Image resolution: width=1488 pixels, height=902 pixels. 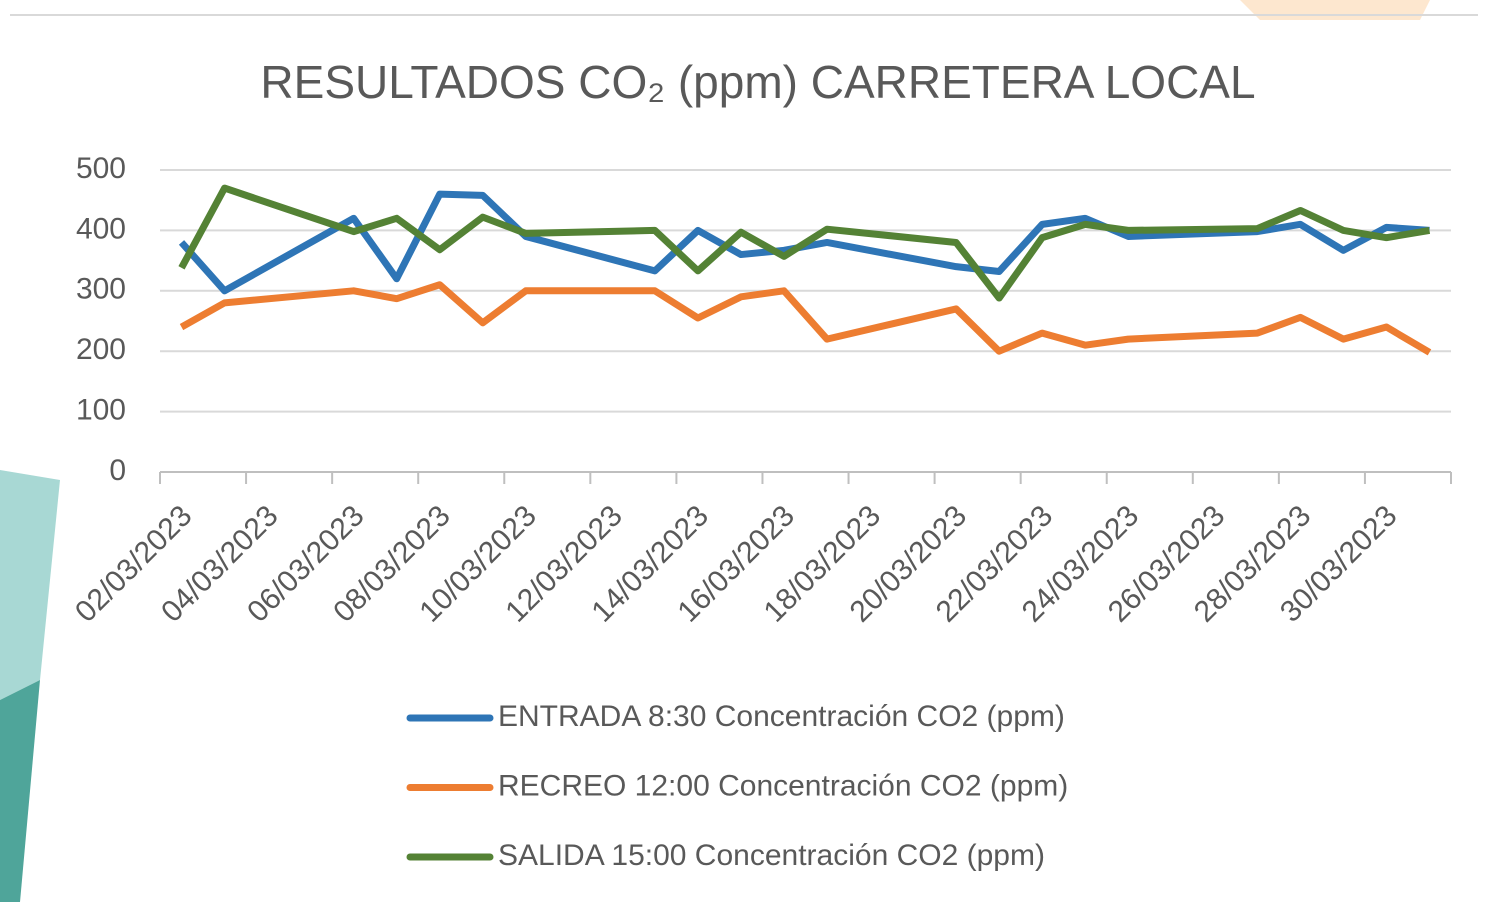 What do you see at coordinates (781, 716) in the screenshot?
I see `legend-label: ENTRADA 8:30 Concentración CO2 (ppm)` at bounding box center [781, 716].